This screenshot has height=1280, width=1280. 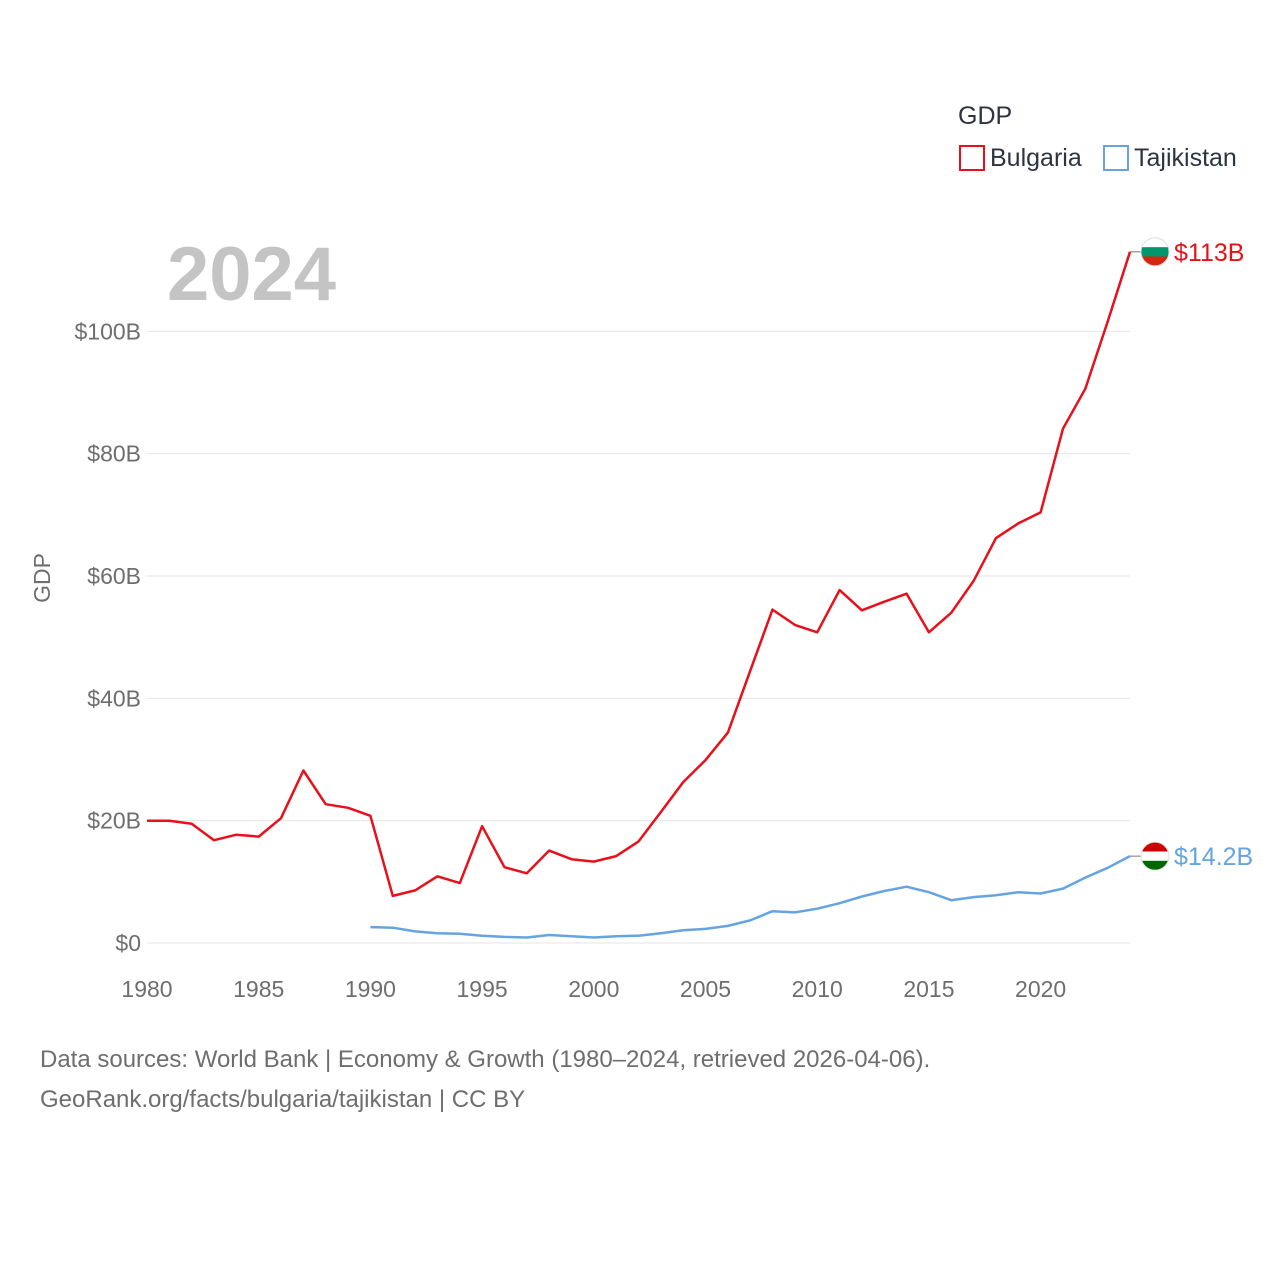 I want to click on x-tick-label-2010: 2010, so click(x=817, y=989).